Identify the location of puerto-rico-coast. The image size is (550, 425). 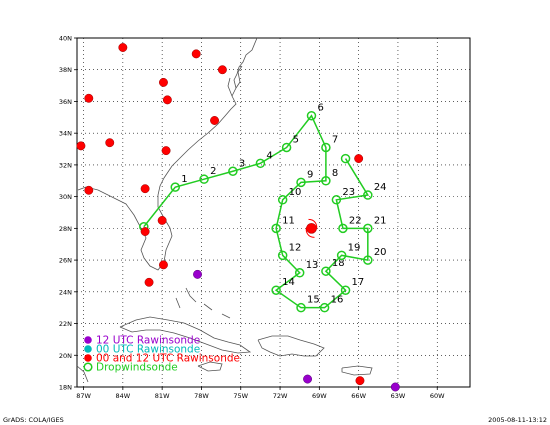
(357, 370).